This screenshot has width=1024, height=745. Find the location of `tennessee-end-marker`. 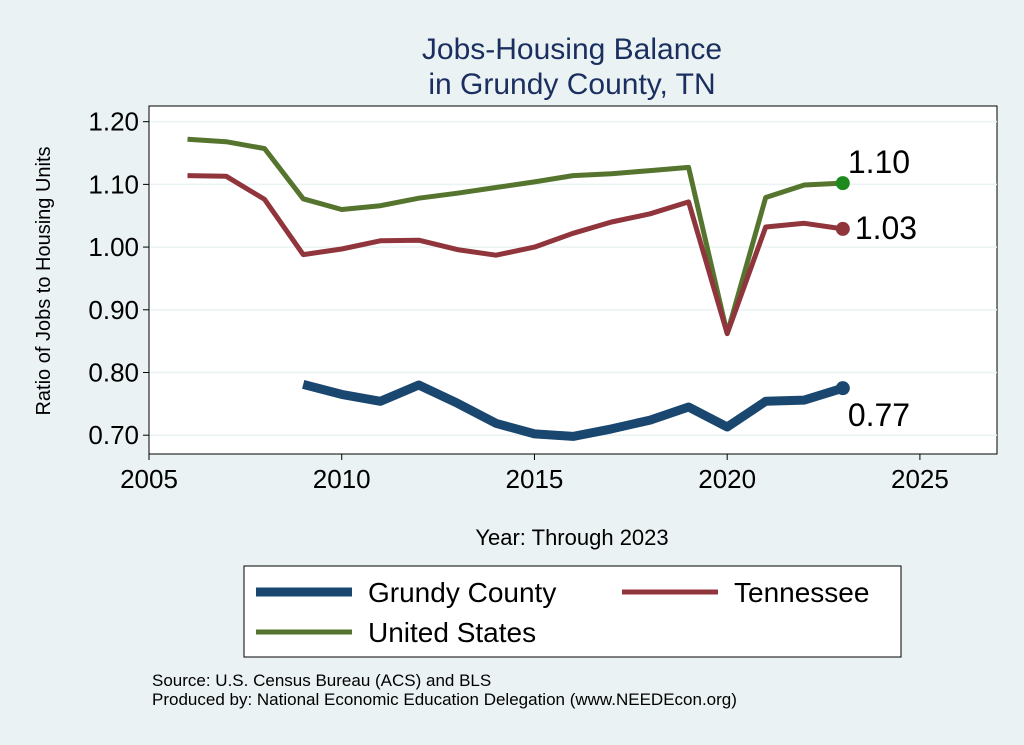

tennessee-end-marker is located at coordinates (842, 228).